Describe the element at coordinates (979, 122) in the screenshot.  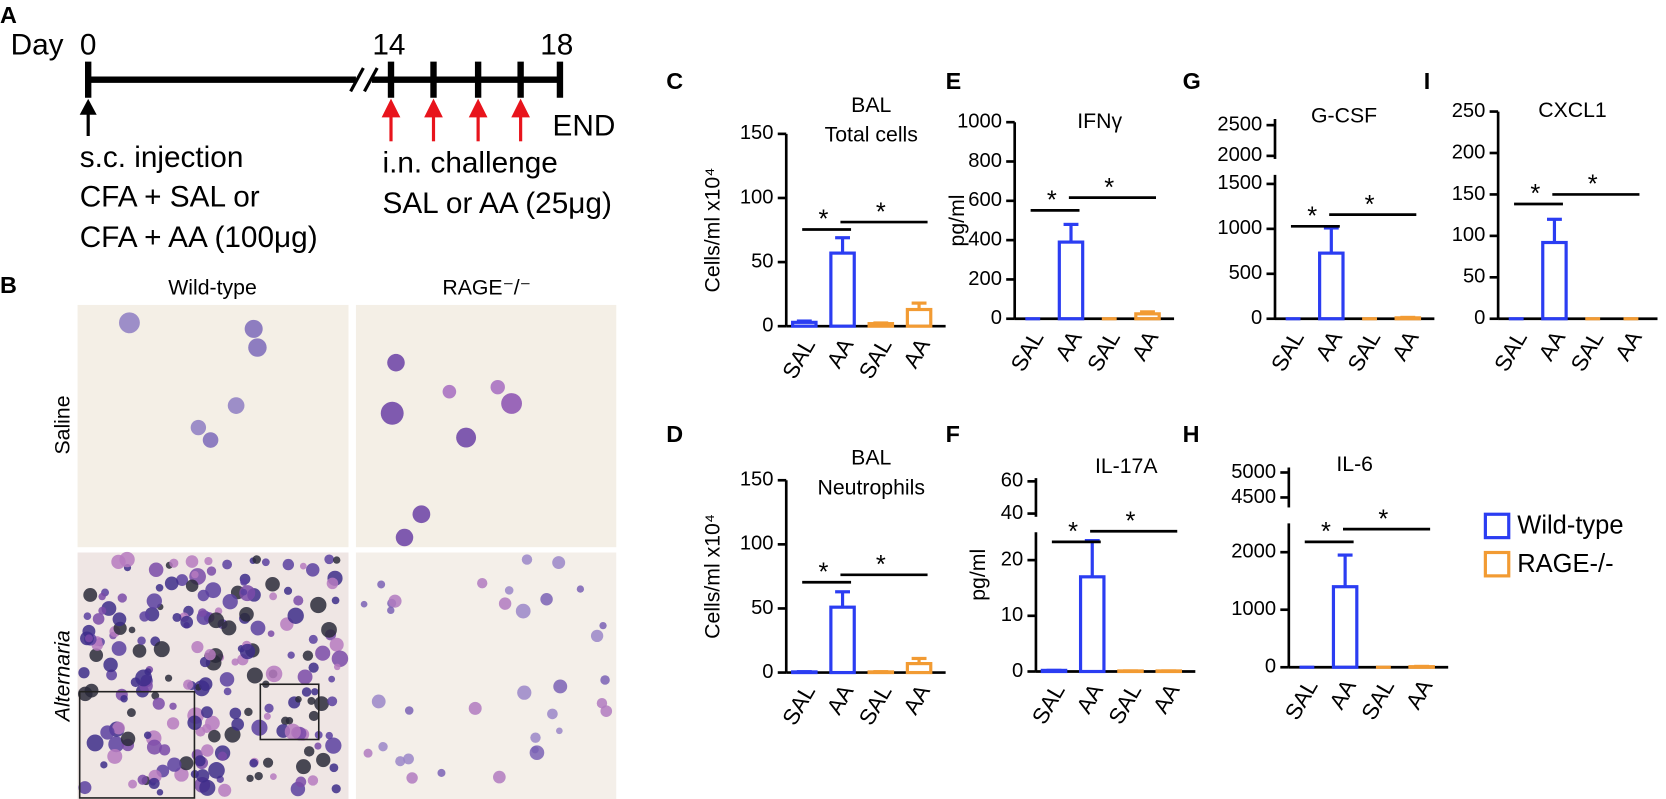
I see `y-tick-label: 1000` at that location.